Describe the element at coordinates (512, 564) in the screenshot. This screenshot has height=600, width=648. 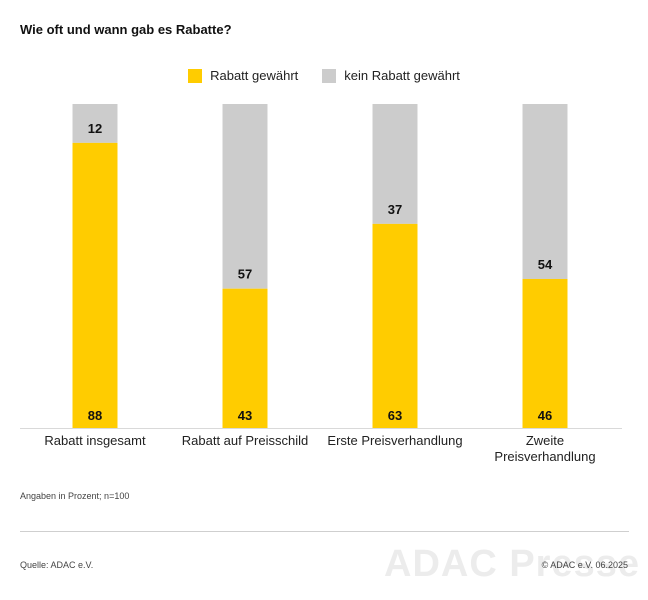
I see `watermark: ADAC Presse` at that location.